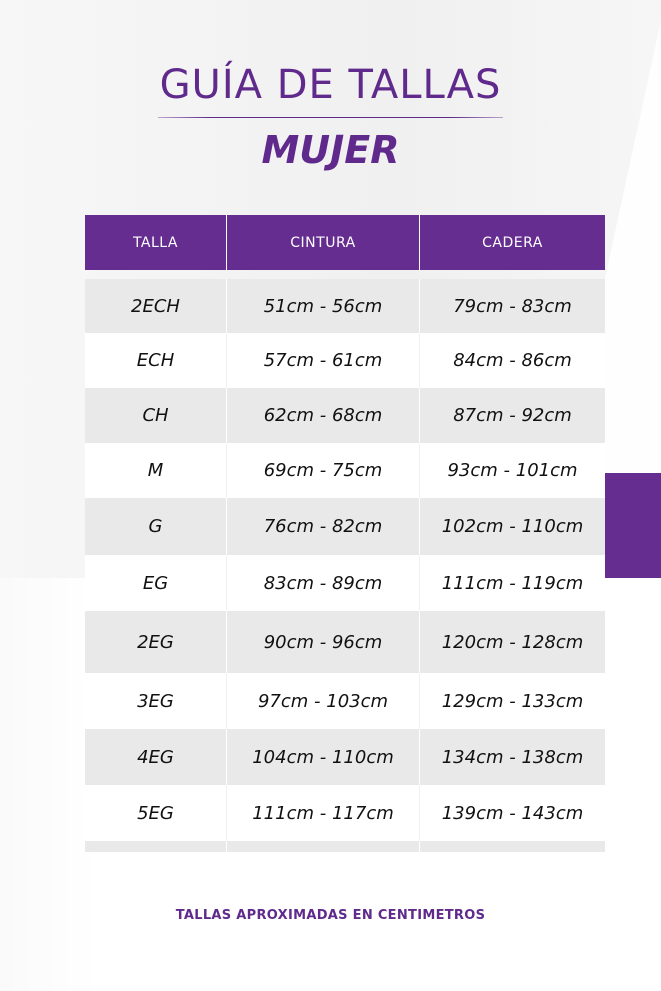  What do you see at coordinates (155, 242) in the screenshot?
I see `header-talla: TALLA` at bounding box center [155, 242].